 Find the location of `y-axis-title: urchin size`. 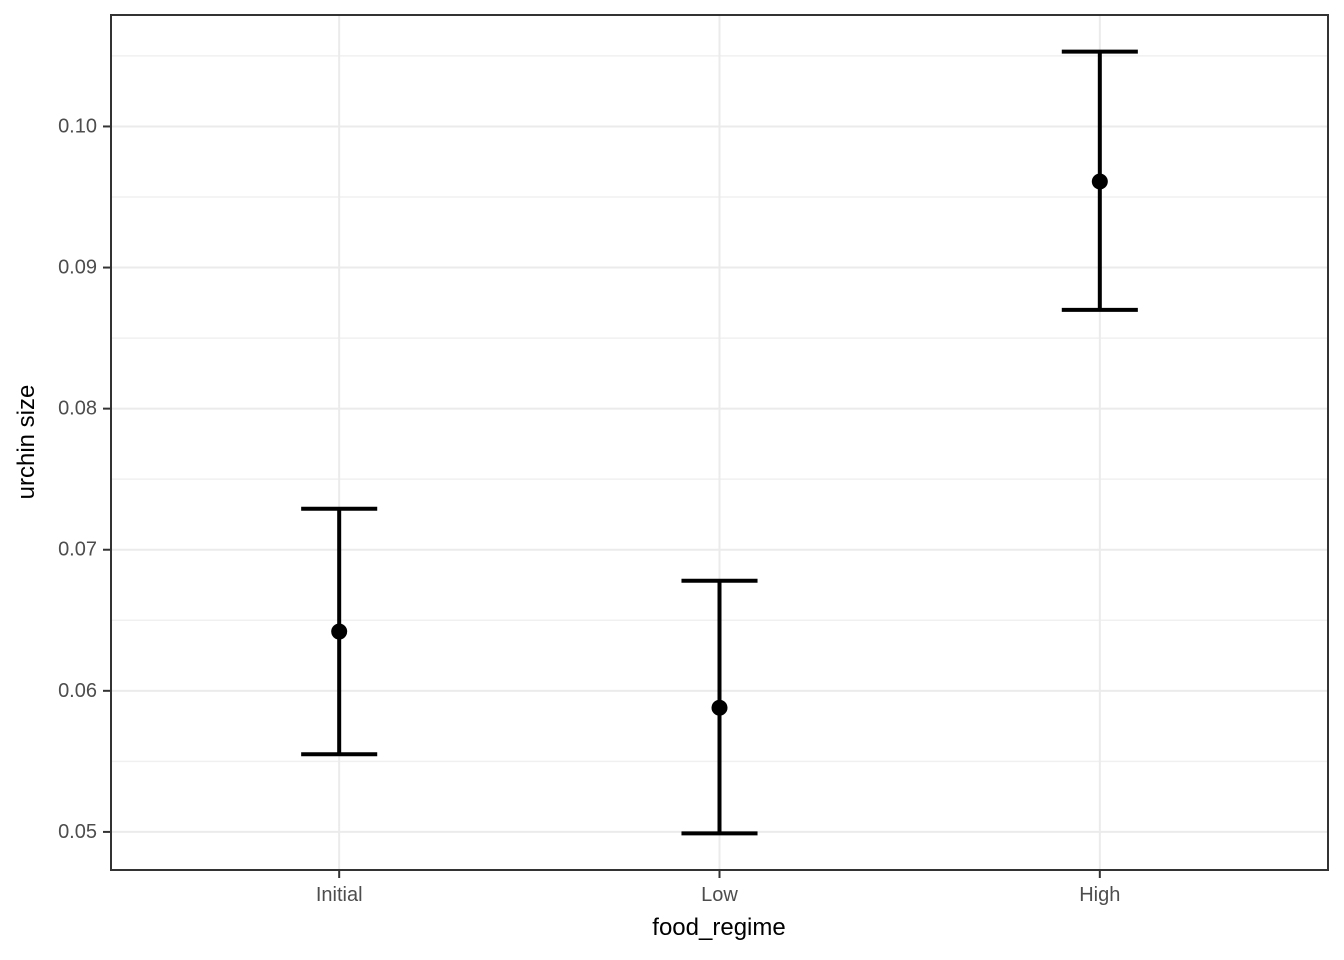

y-axis-title: urchin size is located at coordinates (26, 442).